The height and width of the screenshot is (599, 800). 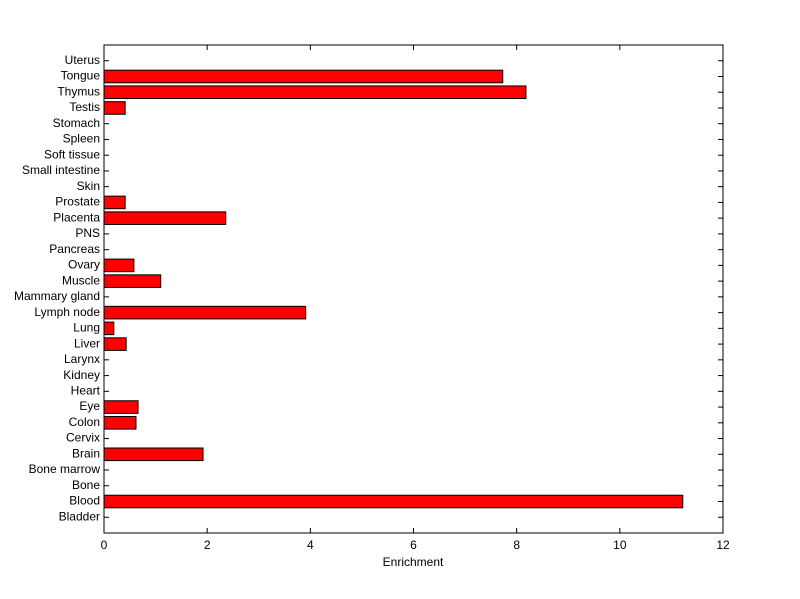 I want to click on y-tick-label: Bone marrow, so click(x=65, y=469).